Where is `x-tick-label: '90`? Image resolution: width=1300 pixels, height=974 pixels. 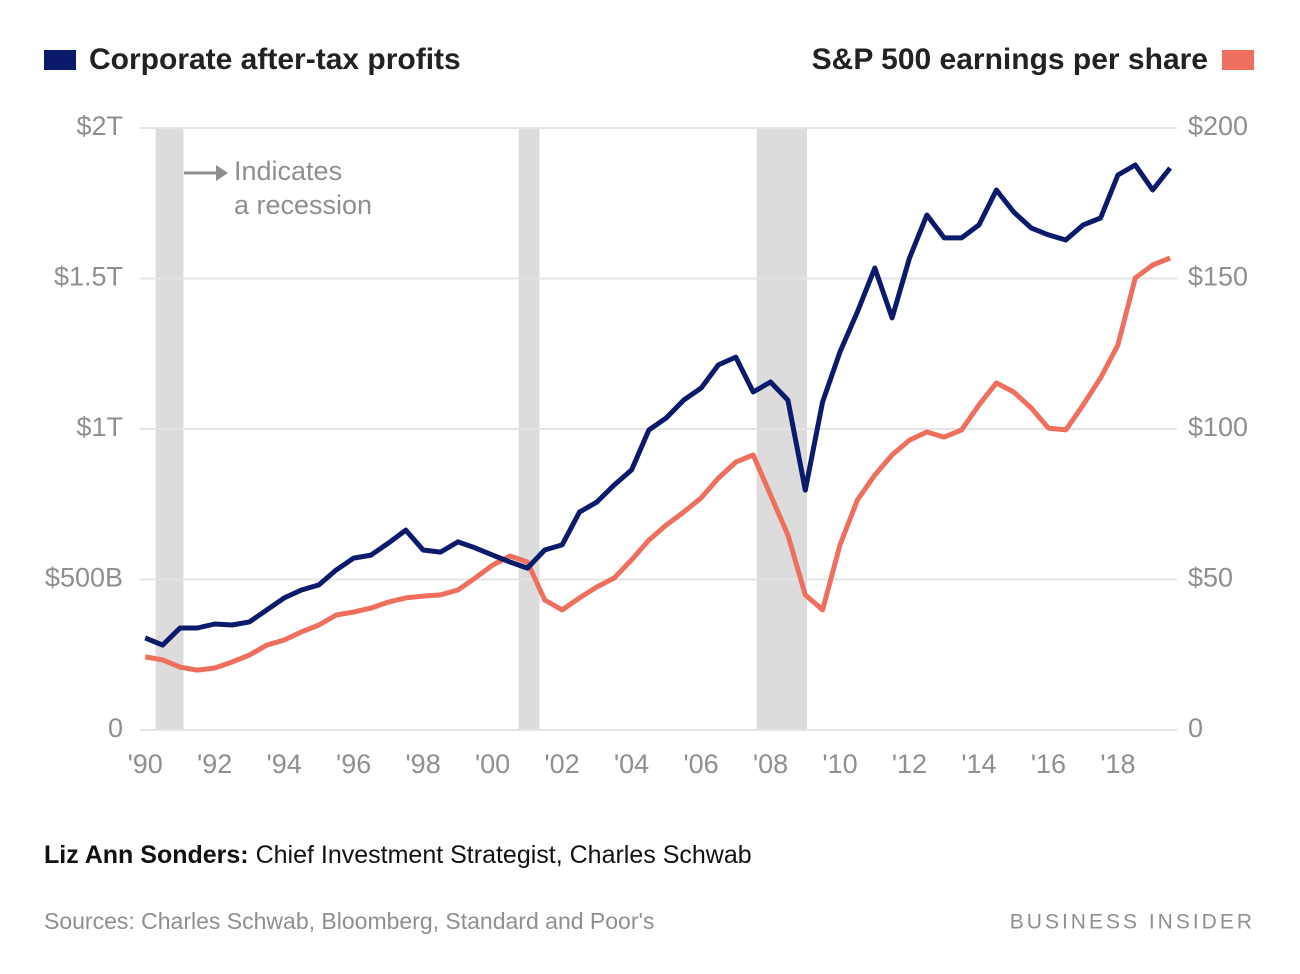 x-tick-label: '90 is located at coordinates (145, 764).